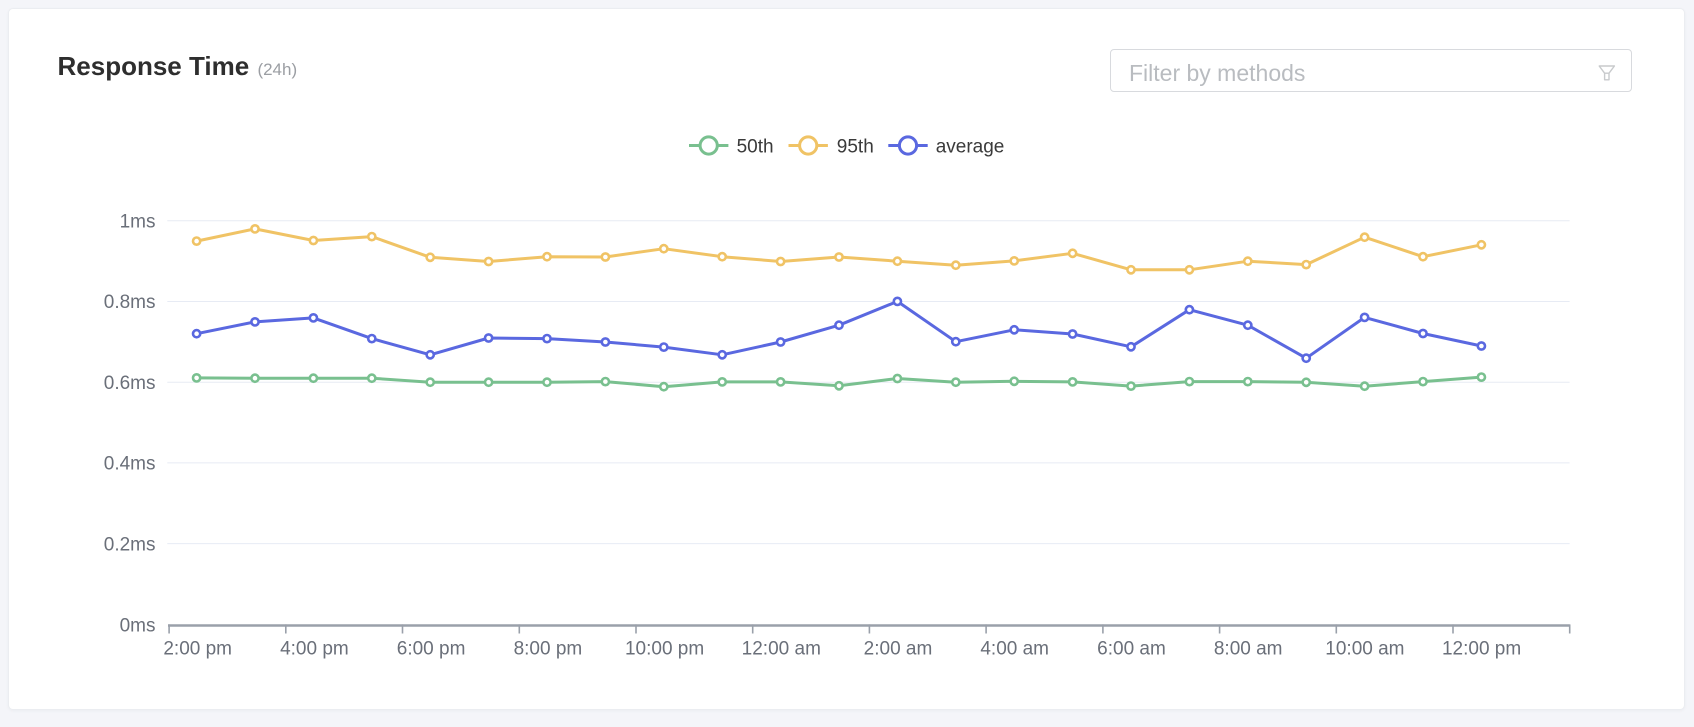 The height and width of the screenshot is (727, 1694). What do you see at coordinates (431, 648) in the screenshot?
I see `svg-text: 6:00 pm` at bounding box center [431, 648].